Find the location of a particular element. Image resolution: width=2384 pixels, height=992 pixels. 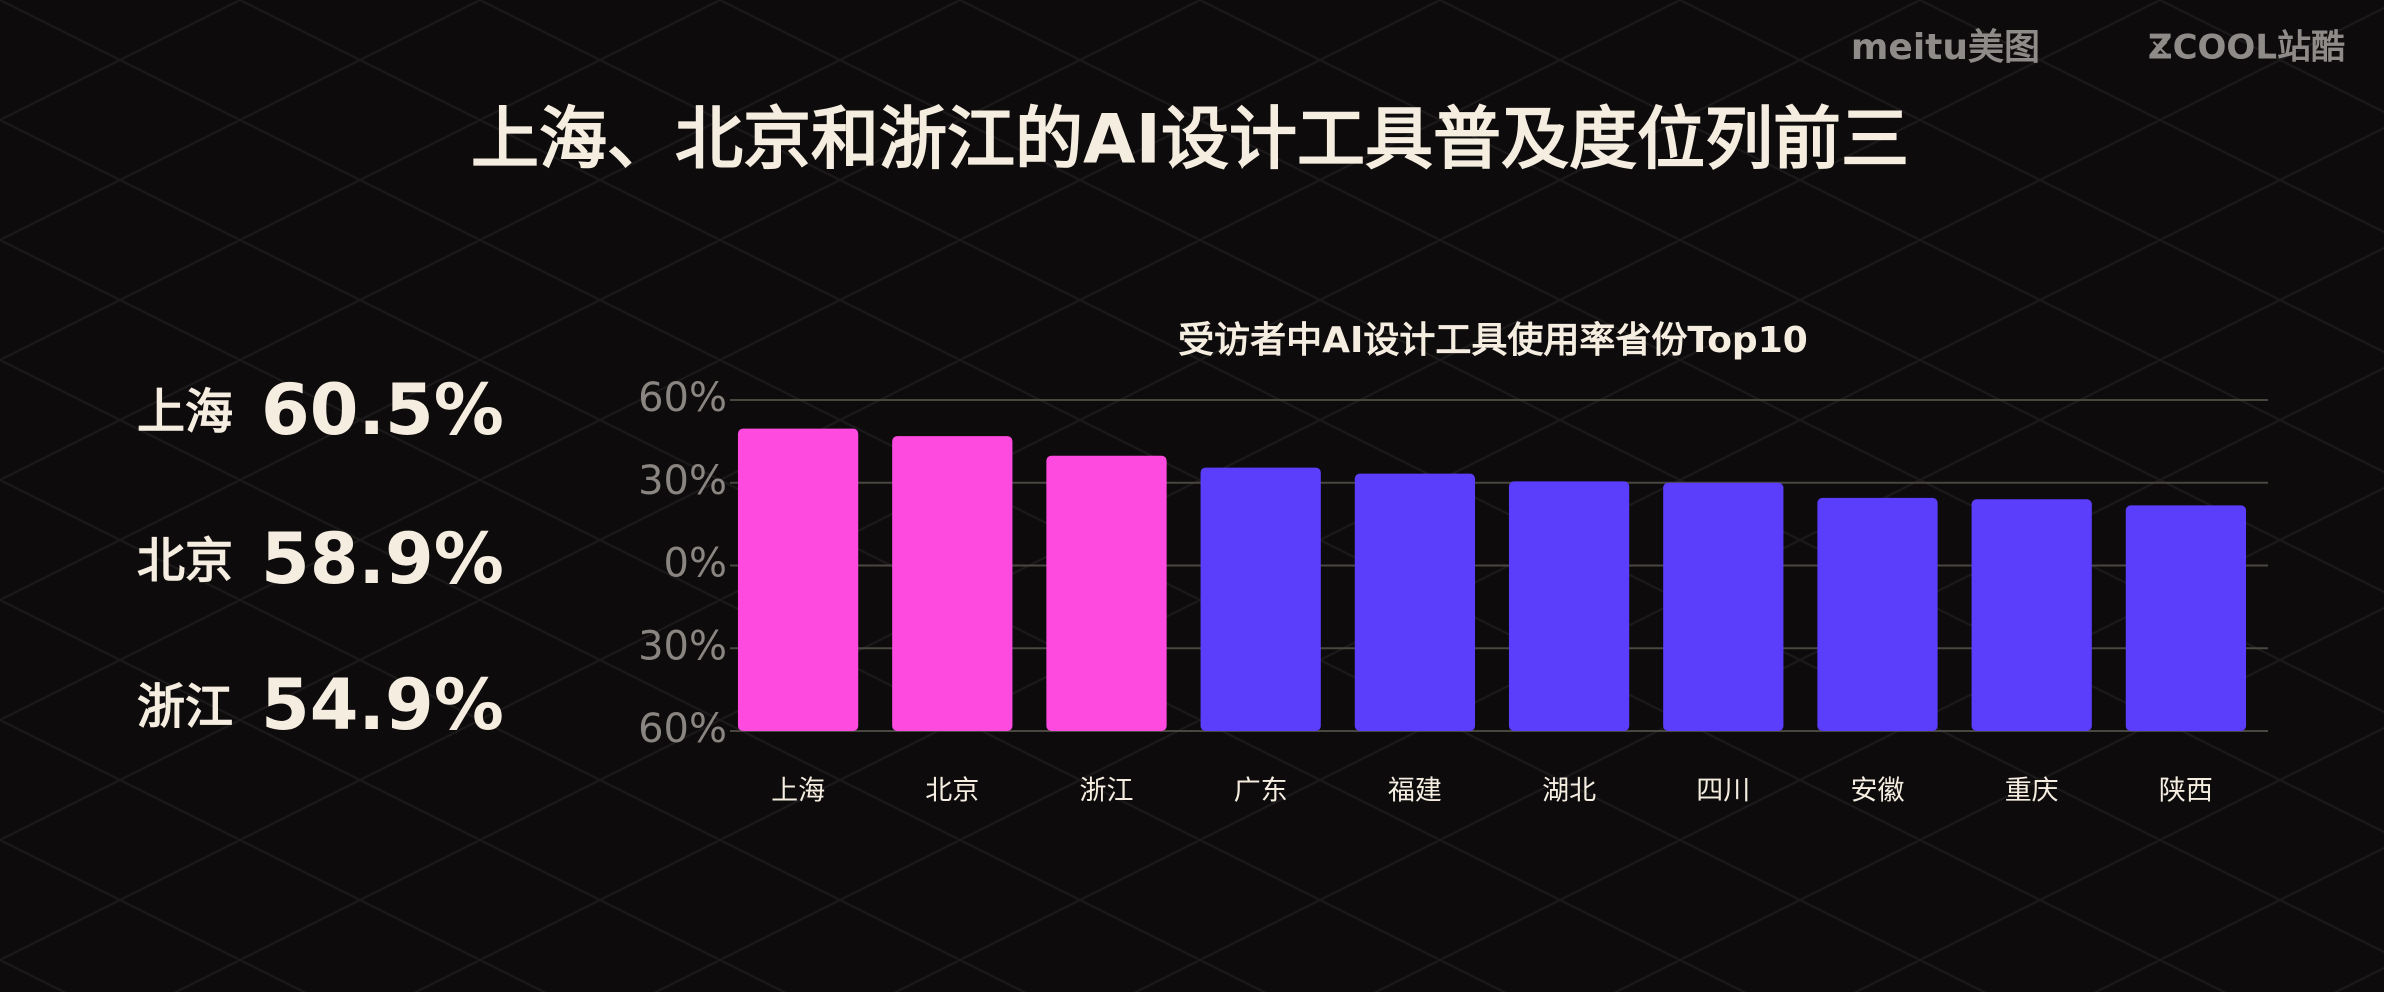

y-tick-label: 0% is located at coordinates (695, 564).